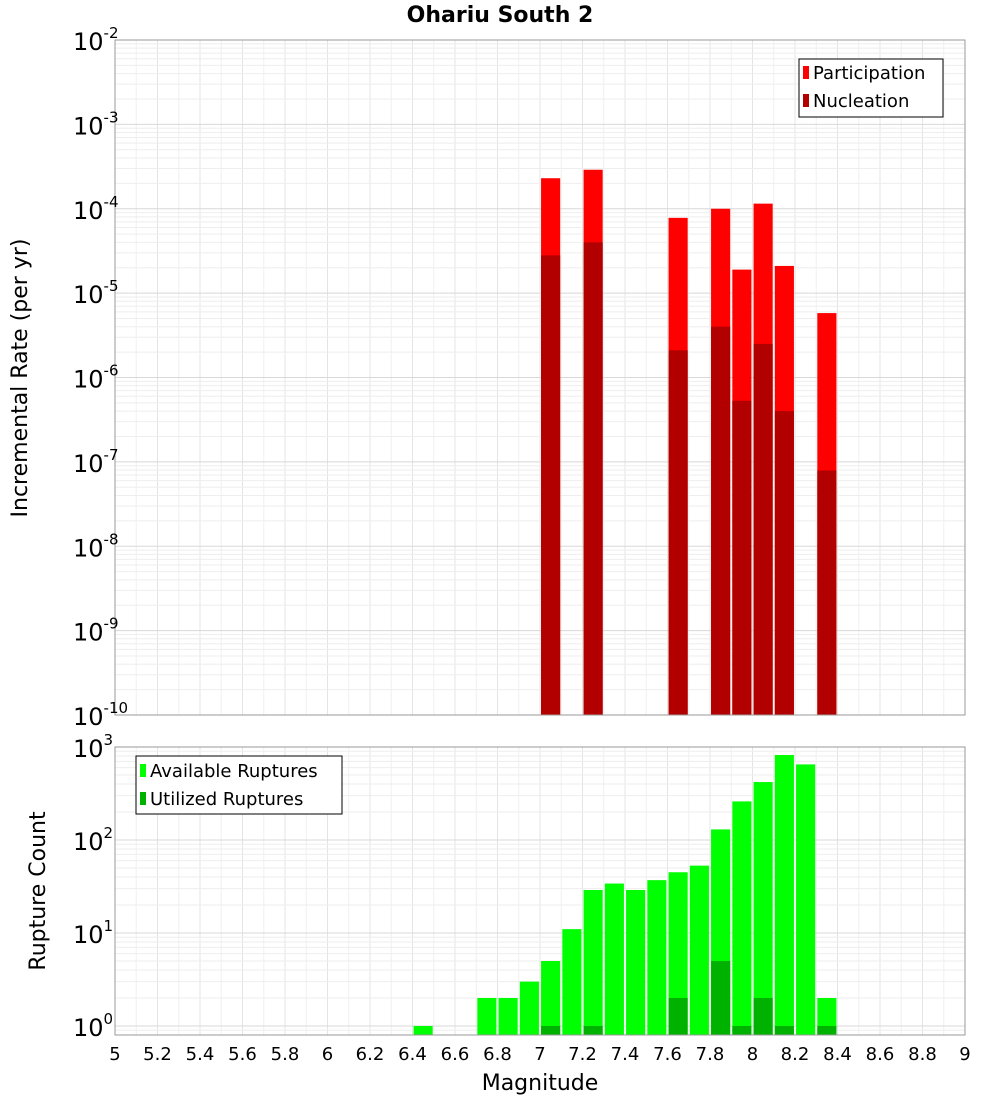  What do you see at coordinates (412, 1054) in the screenshot?
I see `x-tick-label: 6.4` at bounding box center [412, 1054].